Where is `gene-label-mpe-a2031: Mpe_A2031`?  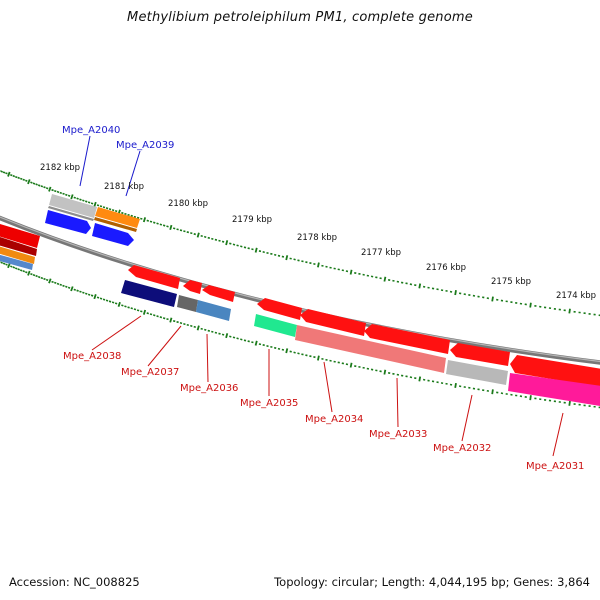
gene-label-mpe-a2031: Mpe_A2031 is located at coordinates (555, 466).